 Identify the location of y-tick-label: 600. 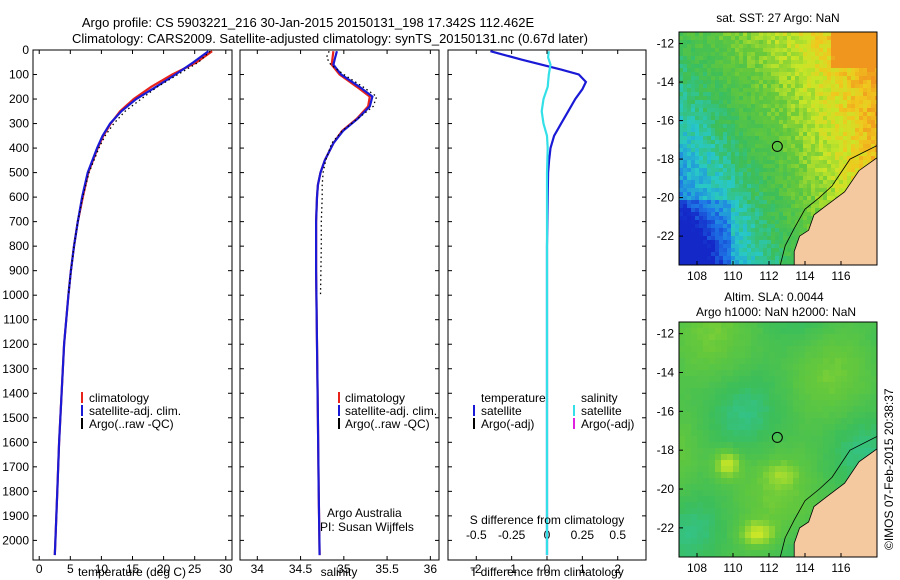
(19, 197).